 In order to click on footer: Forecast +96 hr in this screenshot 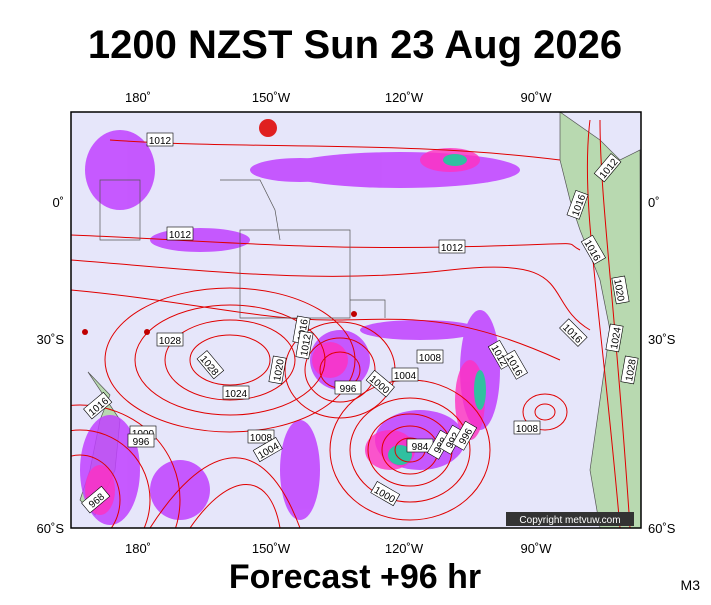, I will do `click(355, 577)`.